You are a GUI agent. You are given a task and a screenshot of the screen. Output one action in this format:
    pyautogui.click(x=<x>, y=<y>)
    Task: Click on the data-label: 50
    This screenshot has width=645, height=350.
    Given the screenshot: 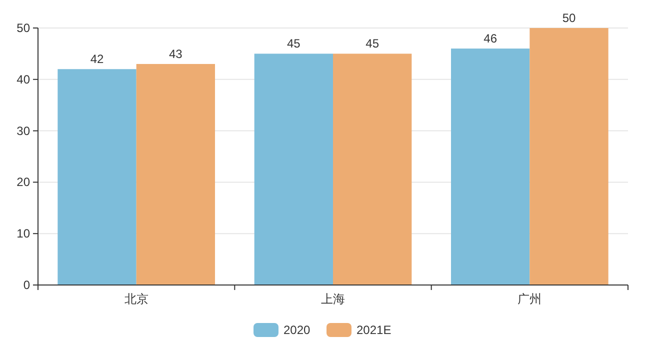 What is the action you would take?
    pyautogui.click(x=569, y=18)
    